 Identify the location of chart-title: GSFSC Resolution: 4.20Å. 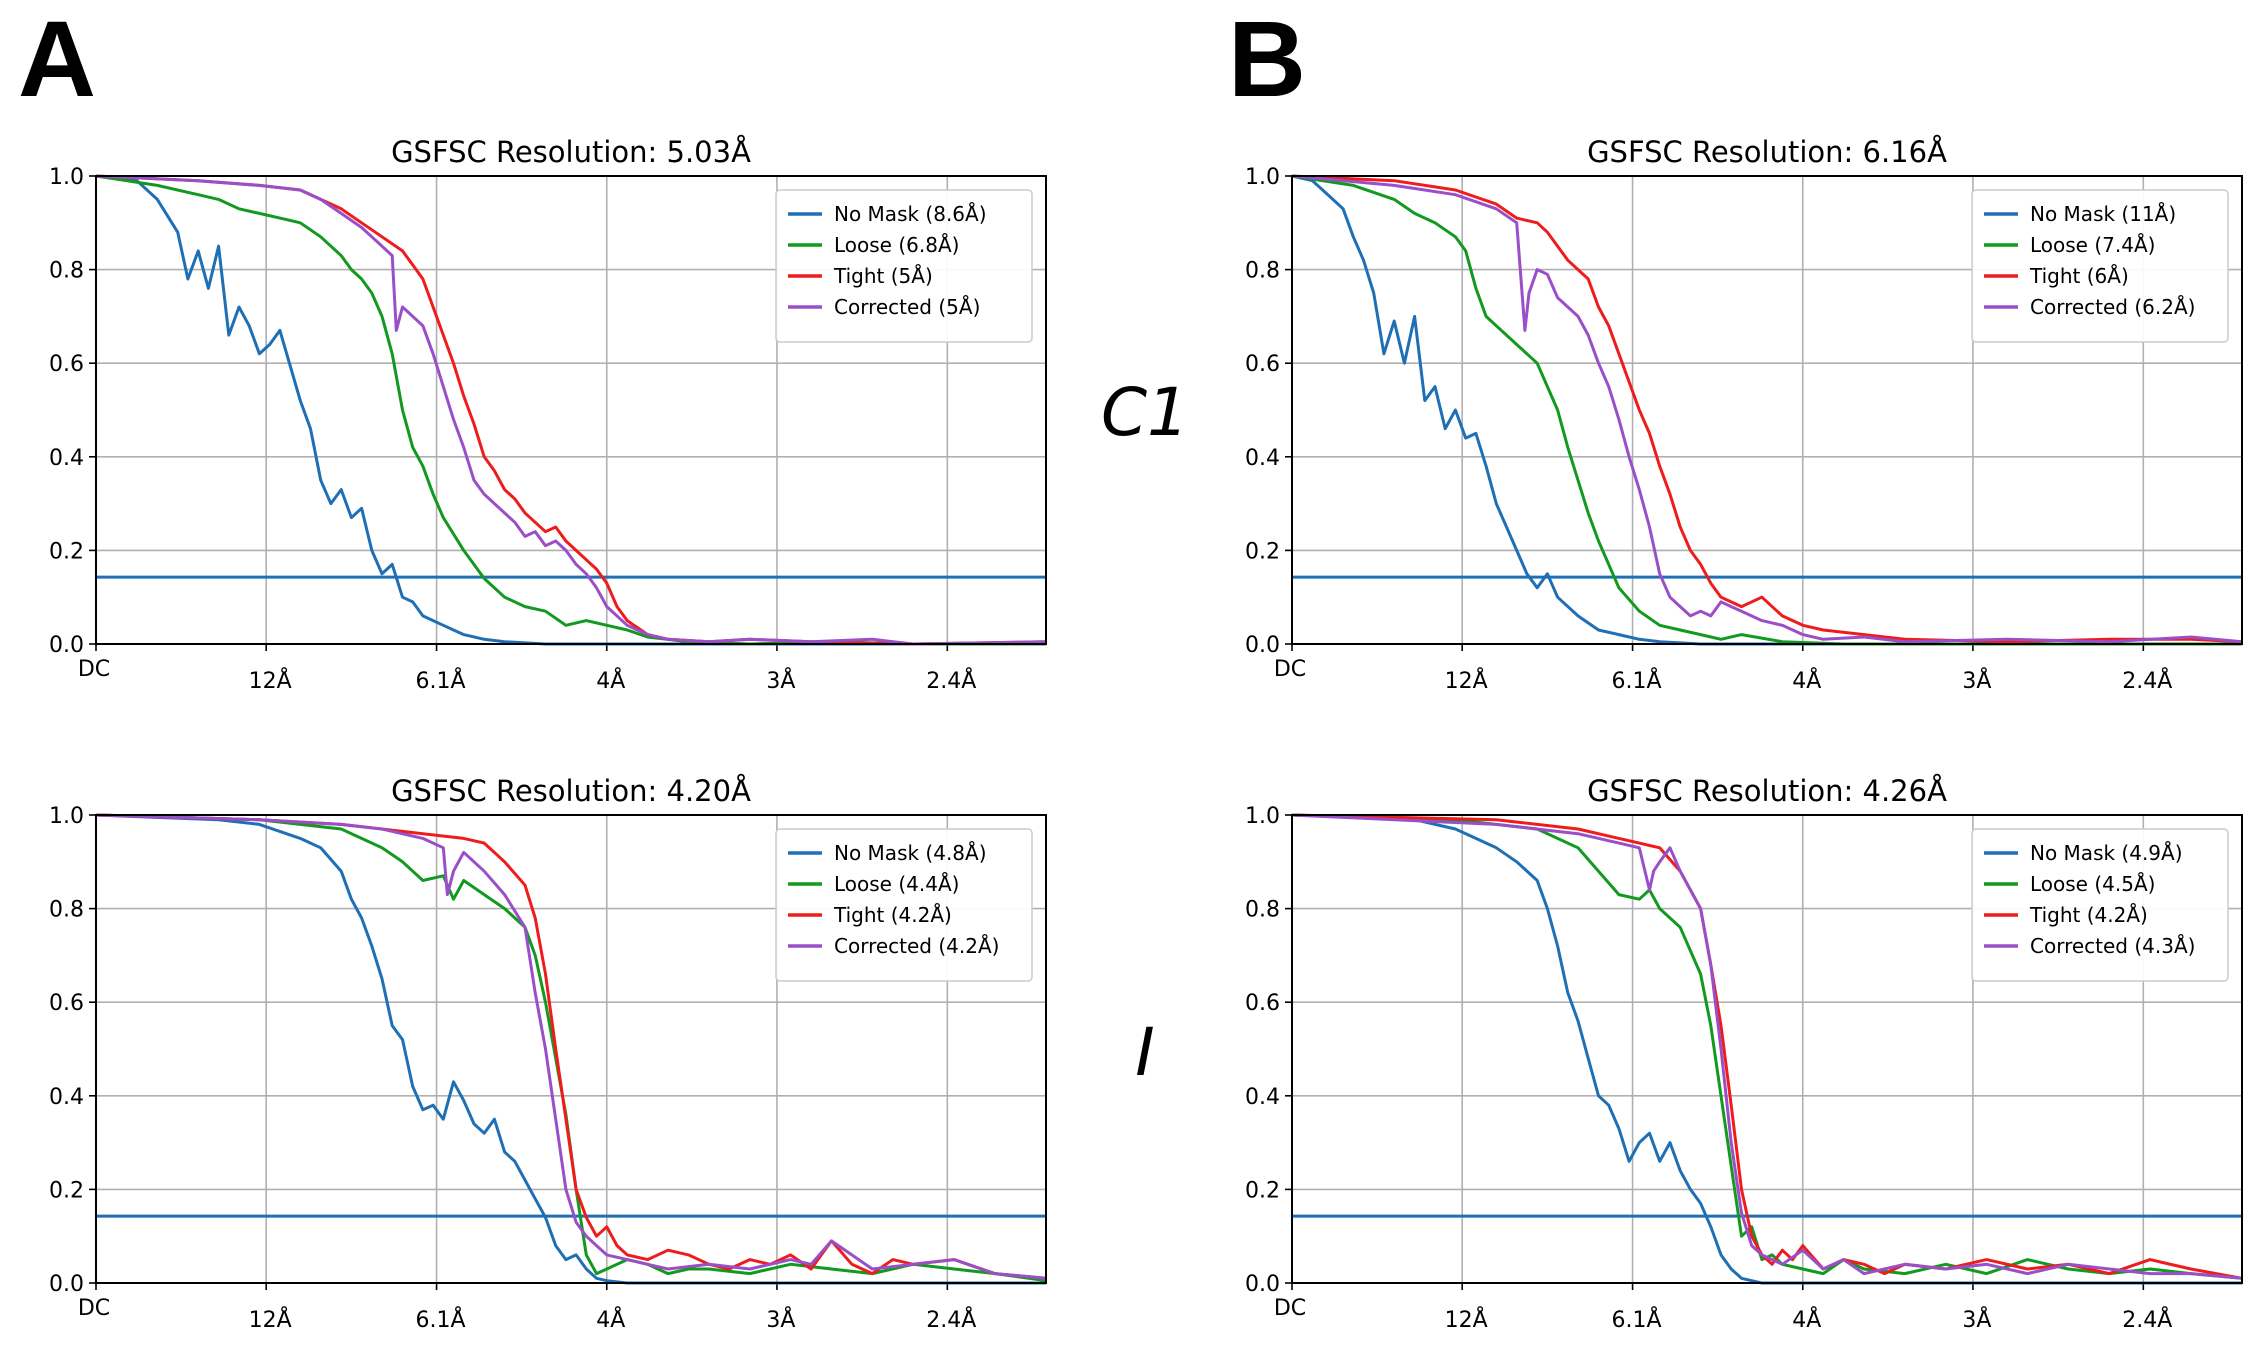
(571, 791).